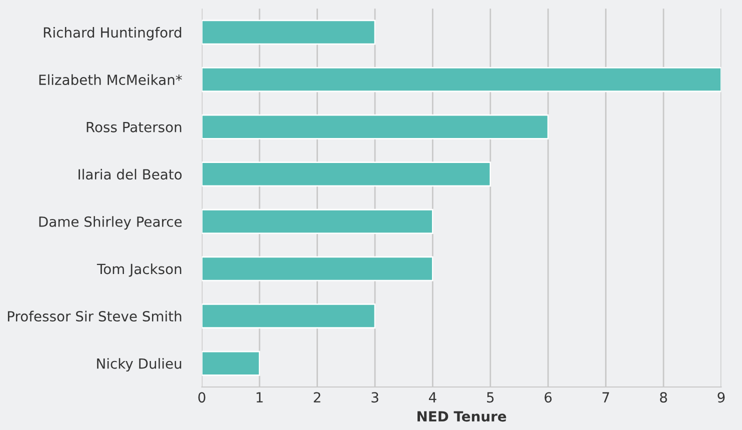  Describe the element at coordinates (139, 270) in the screenshot. I see `y-tick-label: Tom Jackson` at that location.